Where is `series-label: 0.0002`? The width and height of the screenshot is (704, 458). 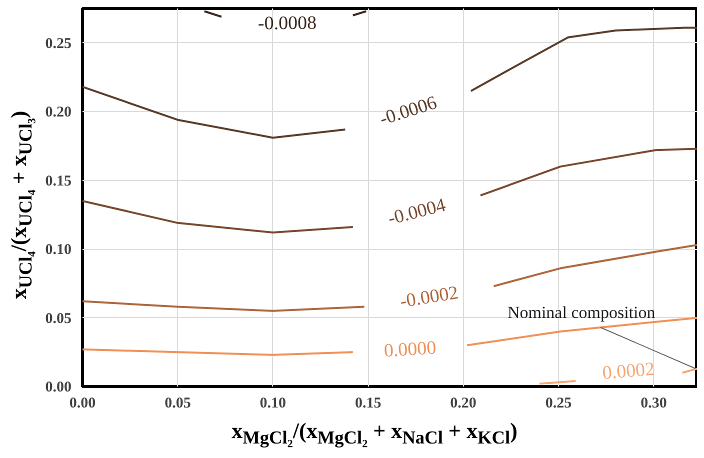
series-label: 0.0002 is located at coordinates (629, 371).